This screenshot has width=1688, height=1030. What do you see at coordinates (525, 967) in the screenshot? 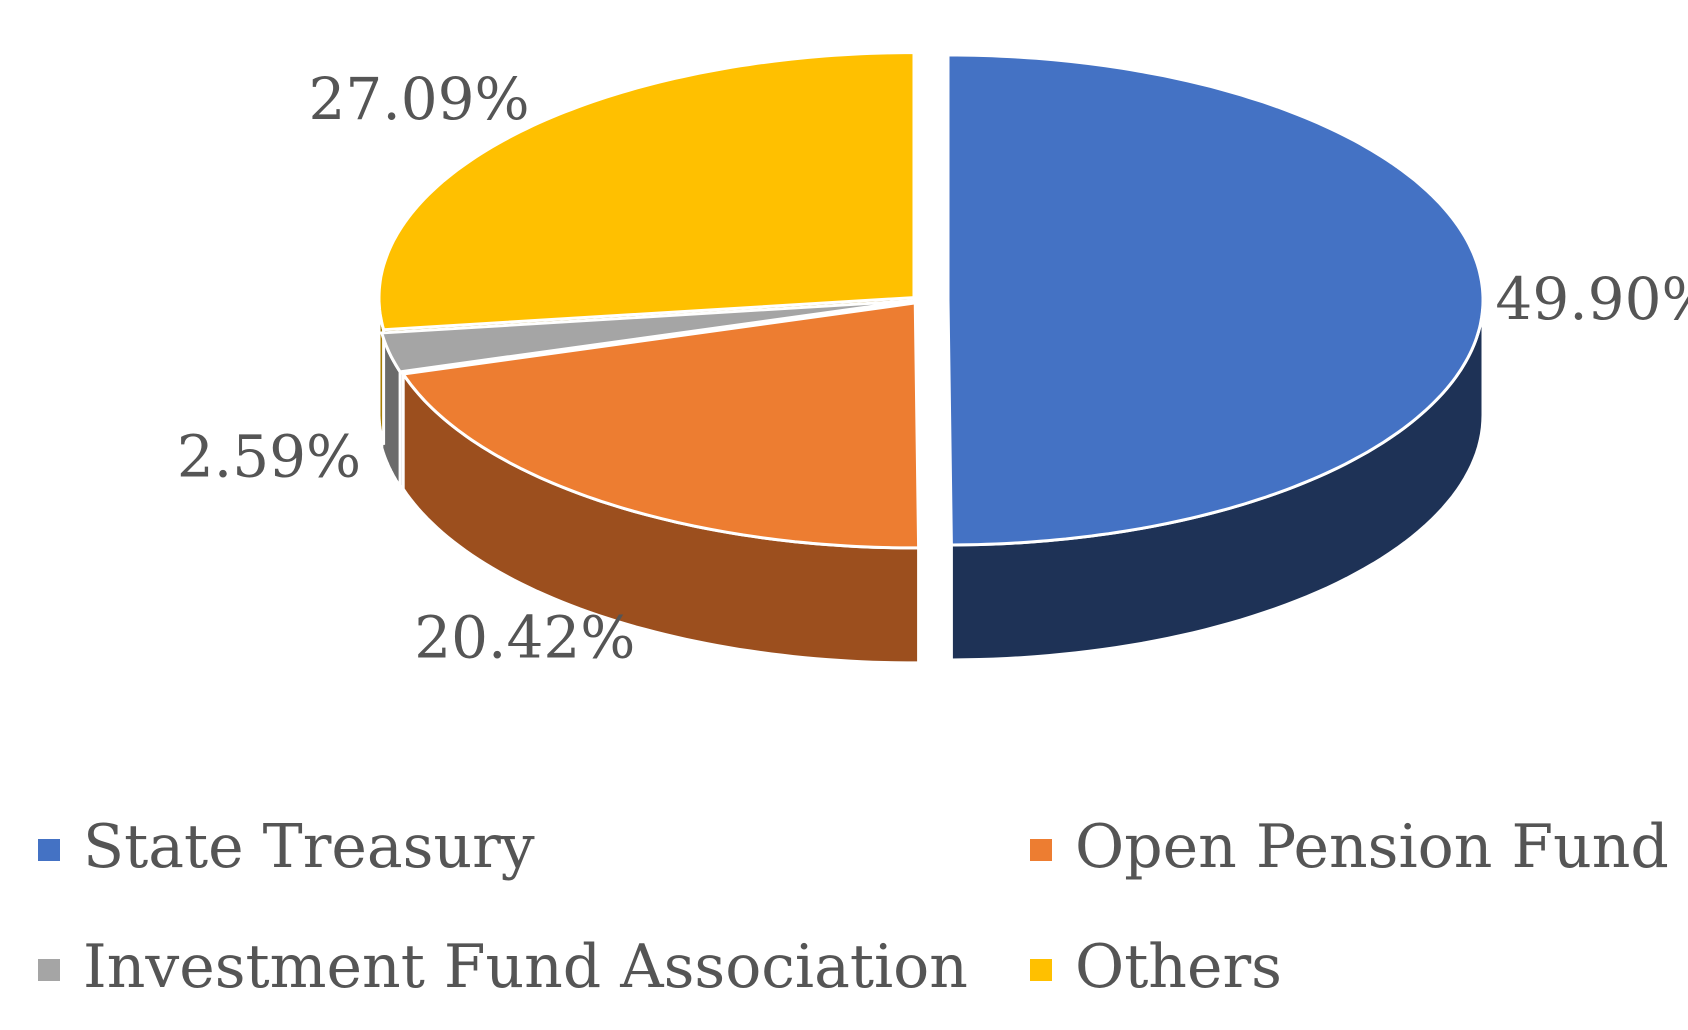
I see `legend-label: Investment Fund Association` at bounding box center [525, 967].